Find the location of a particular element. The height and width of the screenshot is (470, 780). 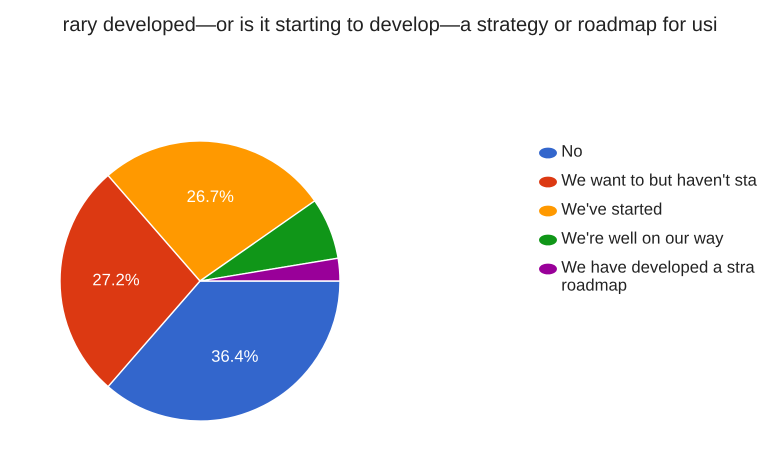

legend-label: No is located at coordinates (572, 151).